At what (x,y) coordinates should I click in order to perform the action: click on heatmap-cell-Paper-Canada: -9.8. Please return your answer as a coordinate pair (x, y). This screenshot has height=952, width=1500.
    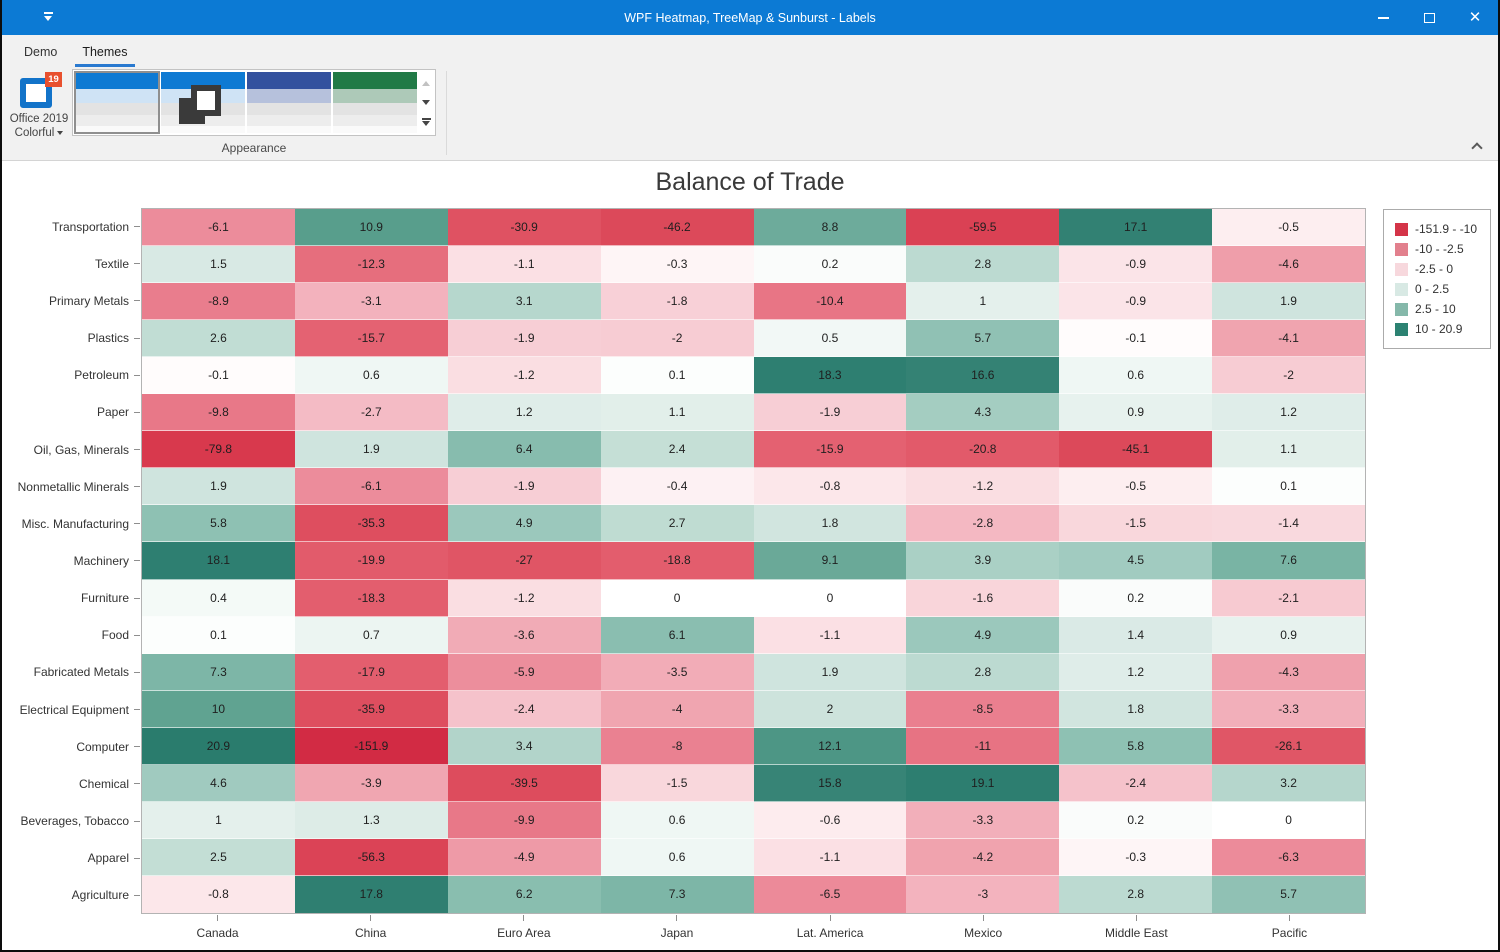
    Looking at the image, I should click on (218, 413).